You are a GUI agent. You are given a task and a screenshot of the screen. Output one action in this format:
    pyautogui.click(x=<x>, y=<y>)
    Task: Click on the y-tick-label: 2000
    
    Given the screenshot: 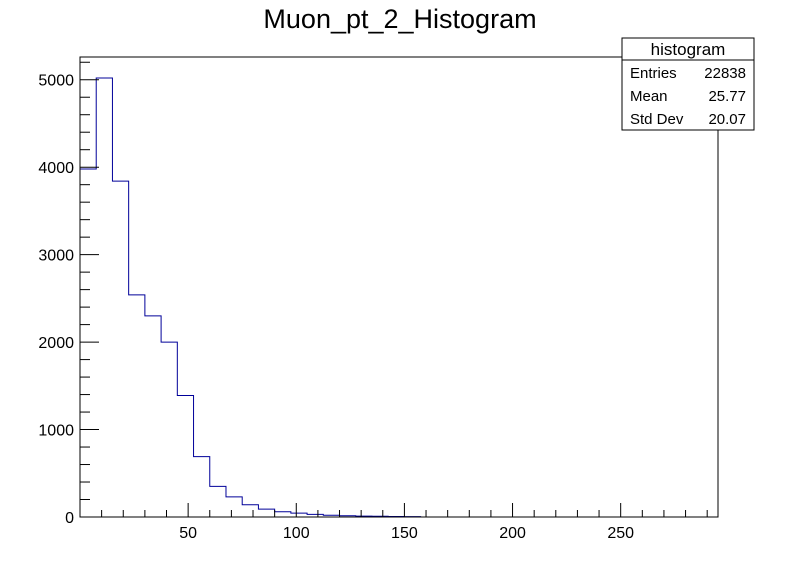 What is the action you would take?
    pyautogui.click(x=56, y=343)
    